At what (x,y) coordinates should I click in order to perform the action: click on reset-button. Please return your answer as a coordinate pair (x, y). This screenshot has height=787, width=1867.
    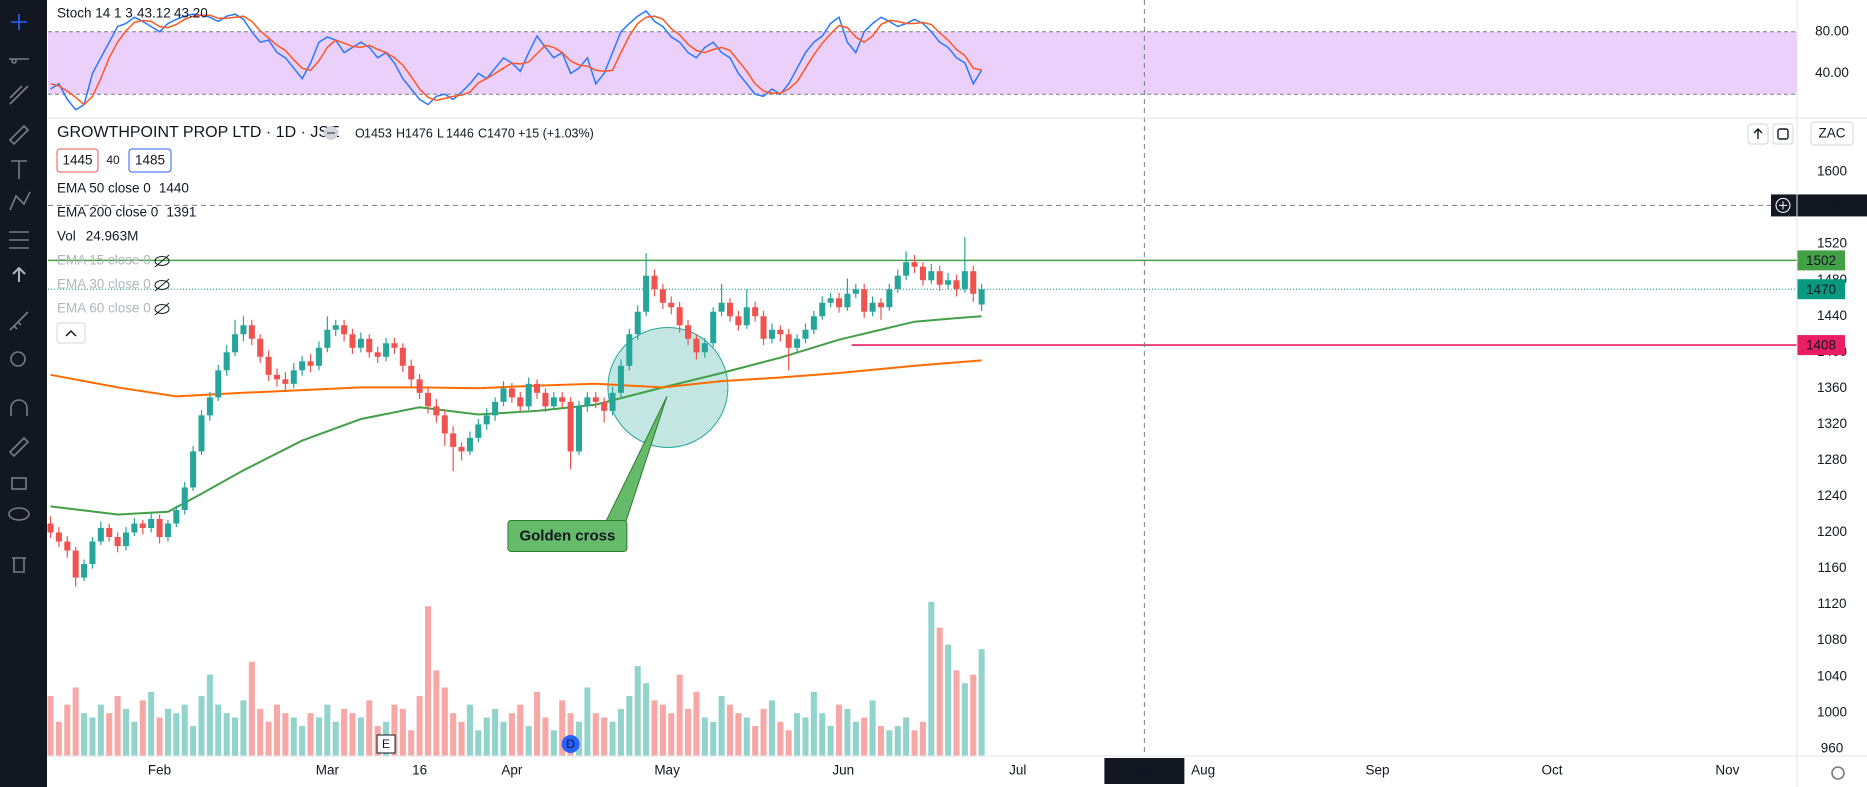
    Looking at the image, I should click on (1783, 134).